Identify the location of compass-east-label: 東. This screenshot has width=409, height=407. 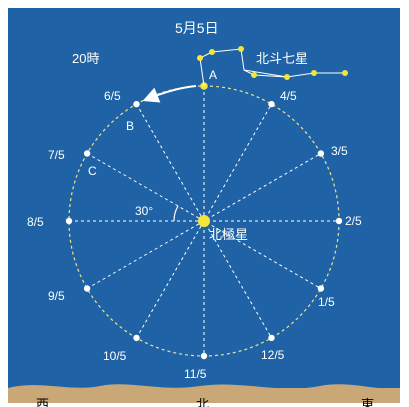
(367, 402).